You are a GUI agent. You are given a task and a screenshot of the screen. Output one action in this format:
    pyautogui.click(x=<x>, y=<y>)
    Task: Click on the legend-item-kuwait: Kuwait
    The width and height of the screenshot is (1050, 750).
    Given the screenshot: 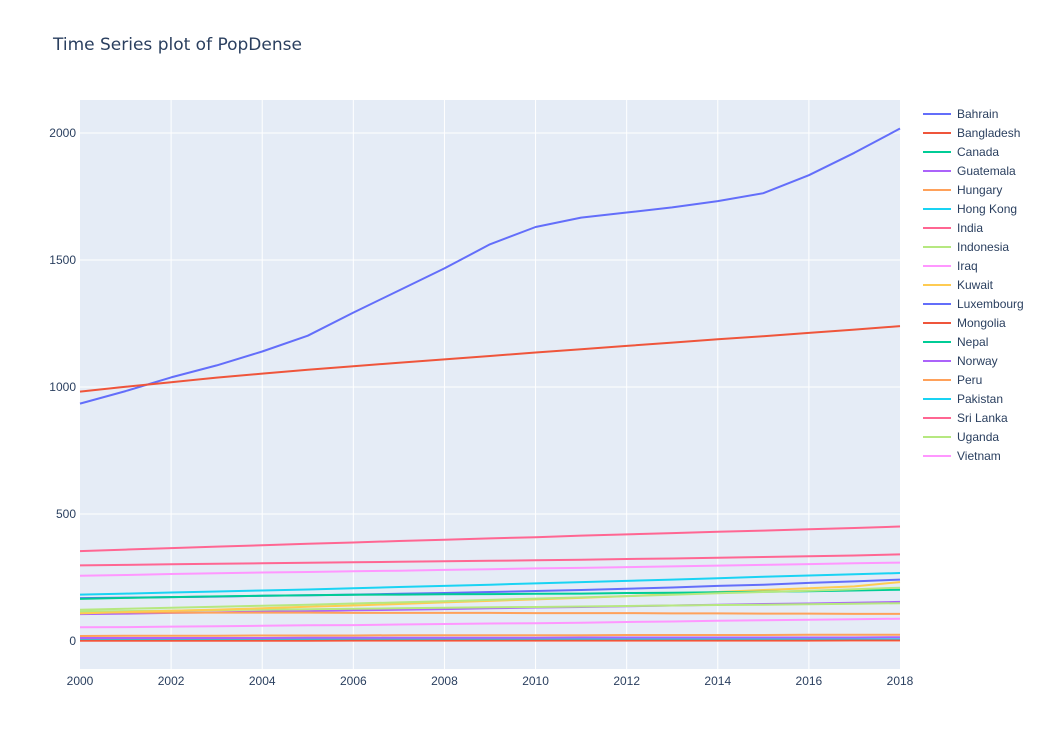 What is the action you would take?
    pyautogui.click(x=958, y=285)
    